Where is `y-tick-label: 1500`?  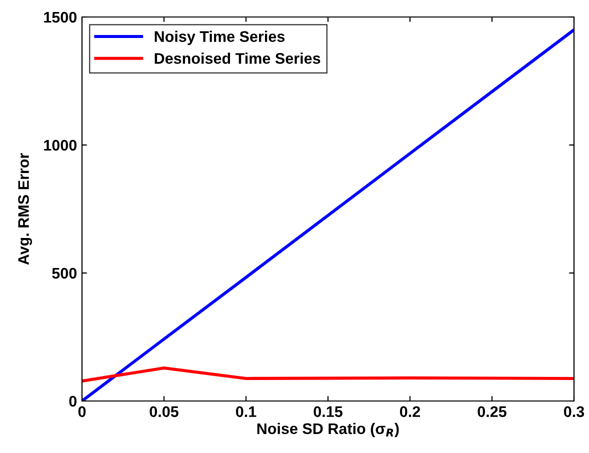
y-tick-label: 1500 is located at coordinates (60, 17).